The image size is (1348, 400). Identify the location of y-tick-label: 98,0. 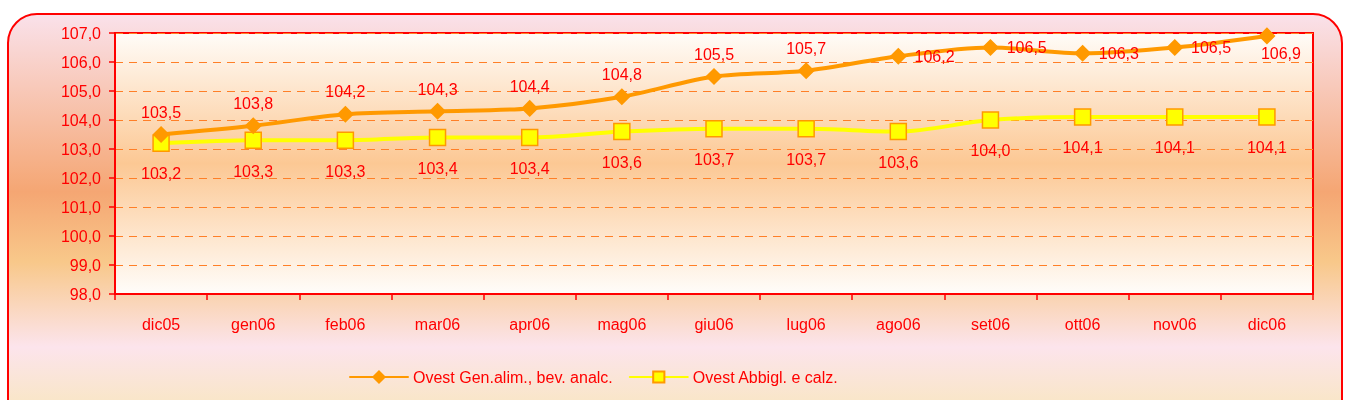
(85, 294).